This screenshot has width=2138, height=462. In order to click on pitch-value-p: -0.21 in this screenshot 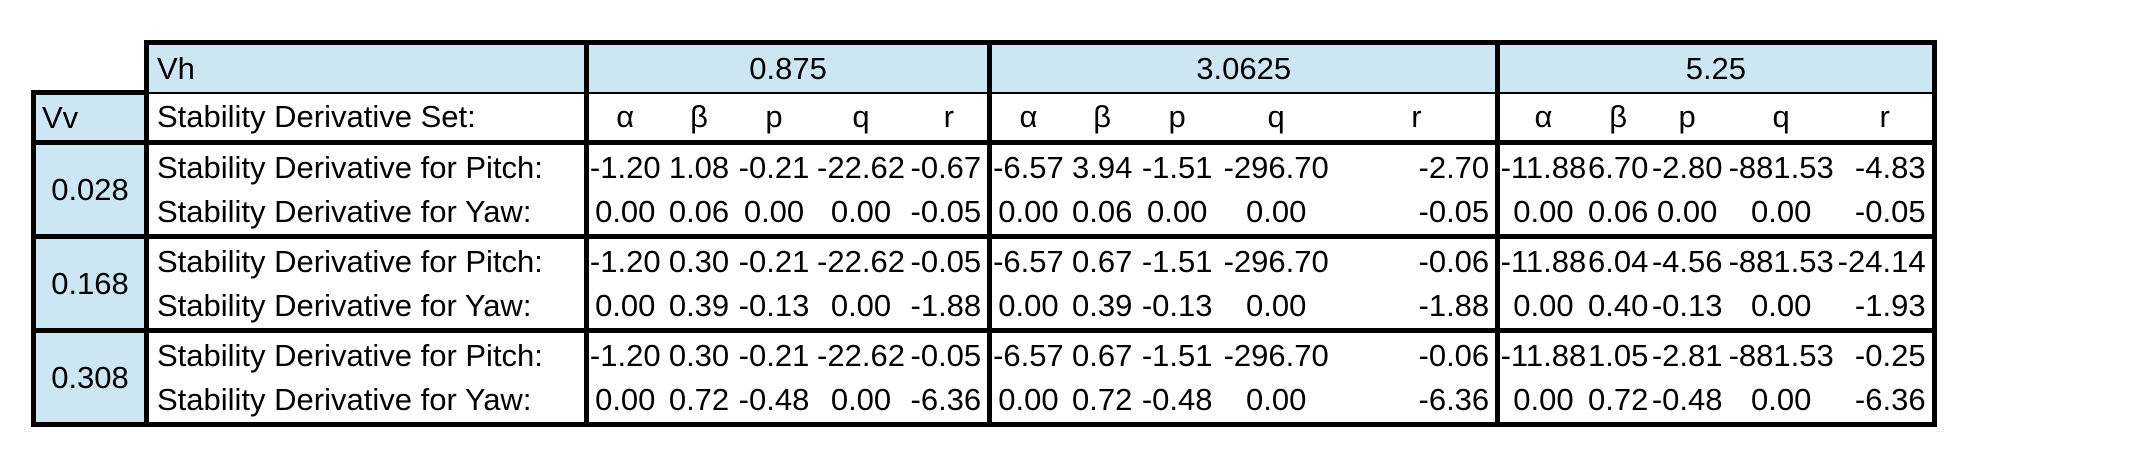, I will do `click(774, 355)`.